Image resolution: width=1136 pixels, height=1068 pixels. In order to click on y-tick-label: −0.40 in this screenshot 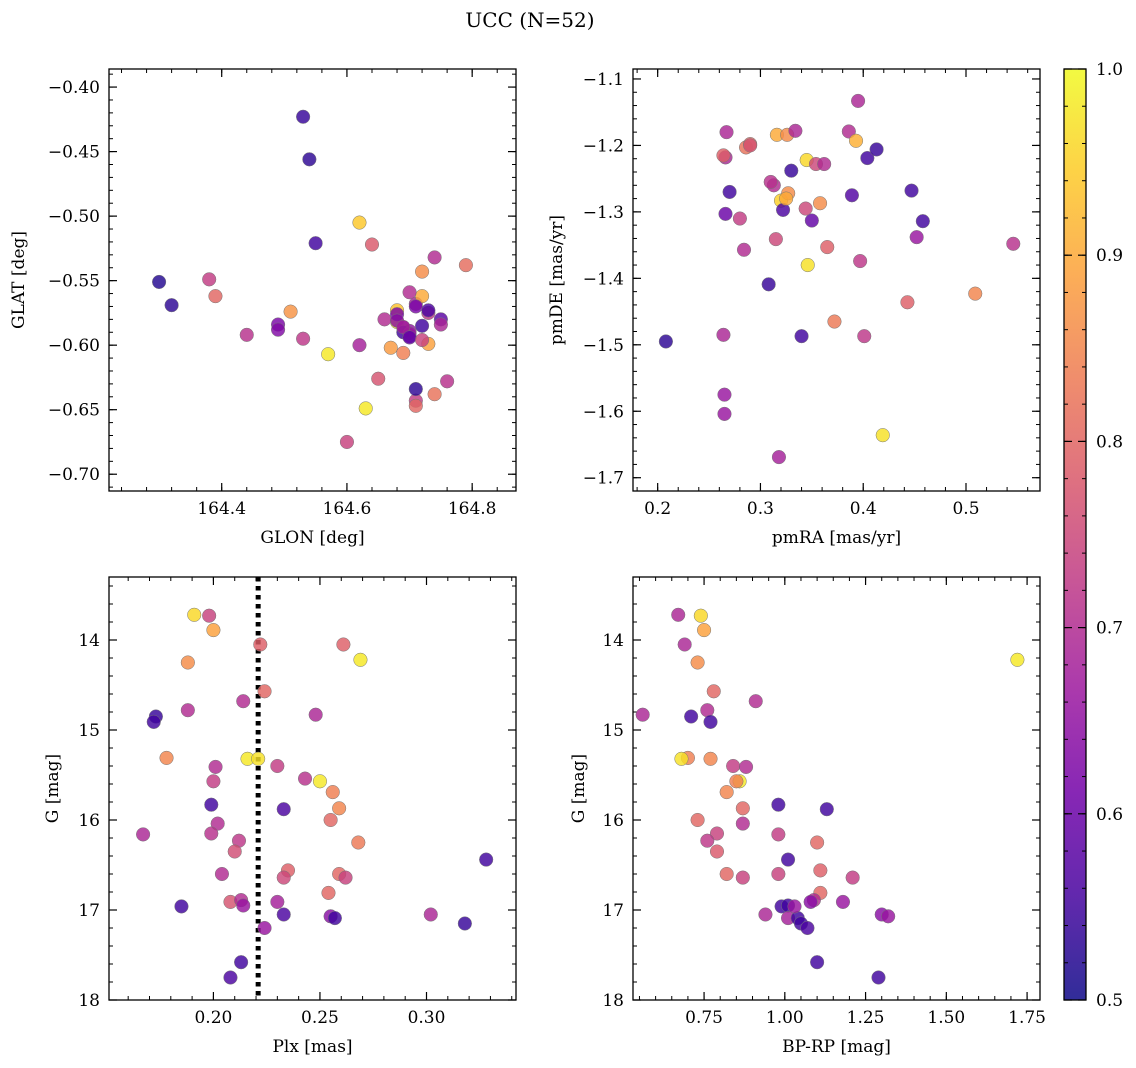, I will do `click(74, 88)`.